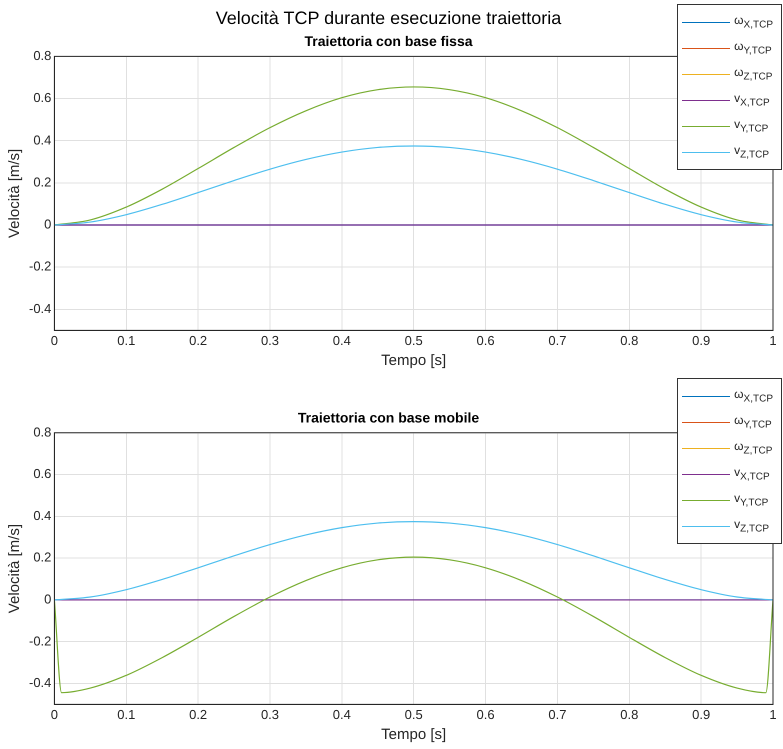 The width and height of the screenshot is (783, 749). I want to click on chart-title: Traiettoria con base mobile, so click(389, 417).